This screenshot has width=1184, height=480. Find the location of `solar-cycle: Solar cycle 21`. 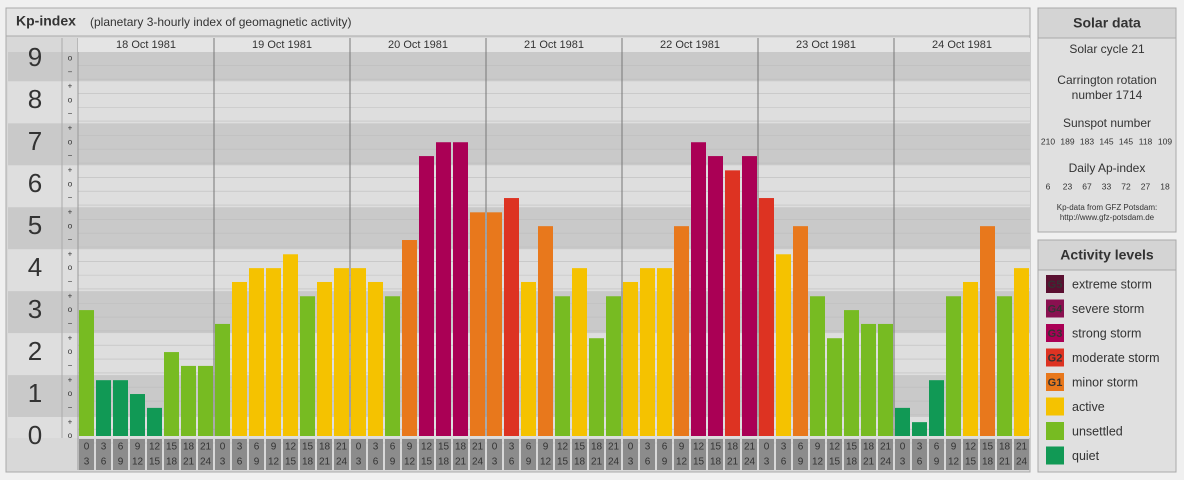

solar-cycle: Solar cycle 21 is located at coordinates (1107, 49).